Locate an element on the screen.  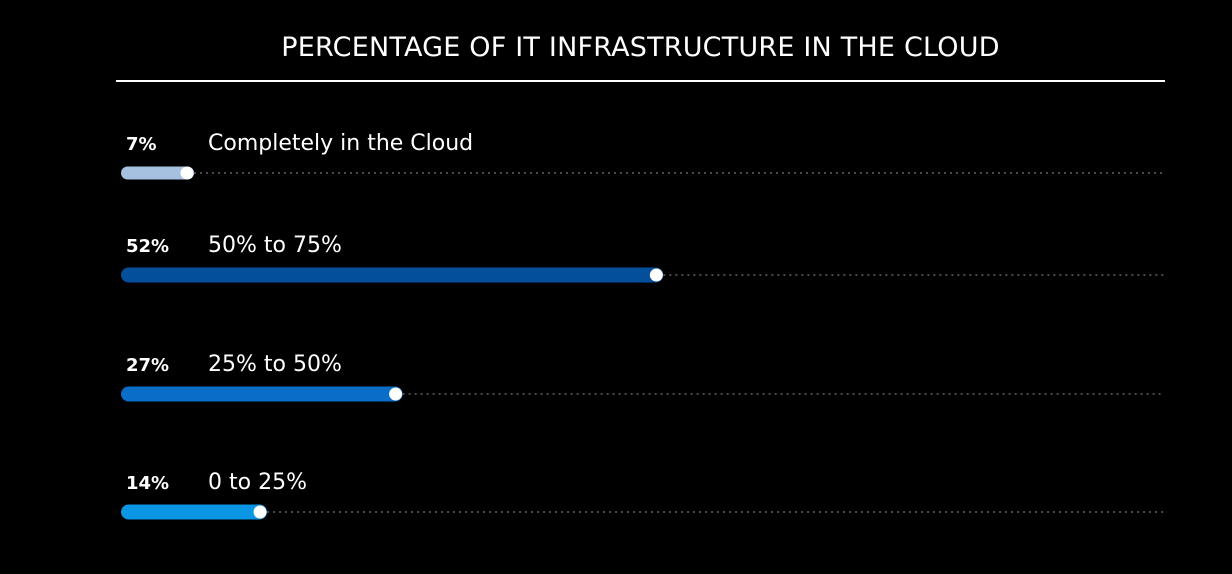
value-label: 27% is located at coordinates (147, 365).